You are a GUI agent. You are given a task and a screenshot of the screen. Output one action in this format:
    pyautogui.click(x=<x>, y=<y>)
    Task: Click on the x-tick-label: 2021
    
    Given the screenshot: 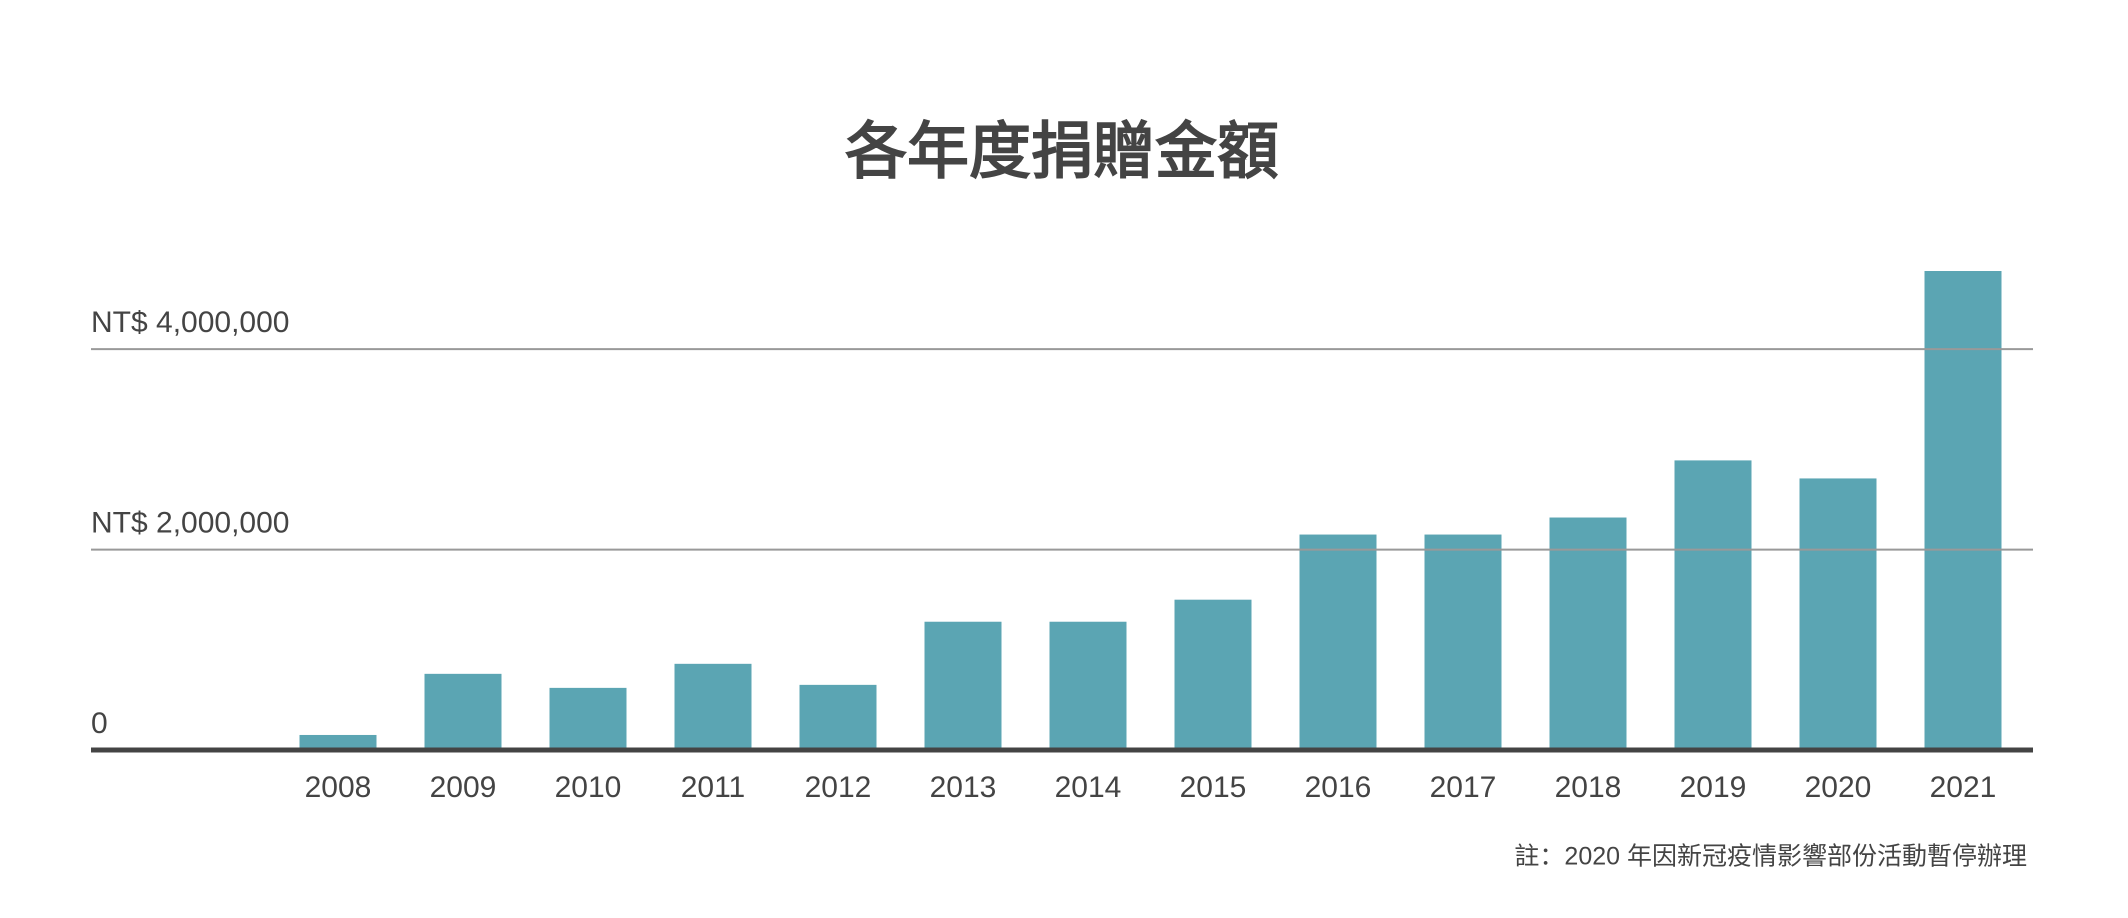 What is the action you would take?
    pyautogui.click(x=1963, y=787)
    